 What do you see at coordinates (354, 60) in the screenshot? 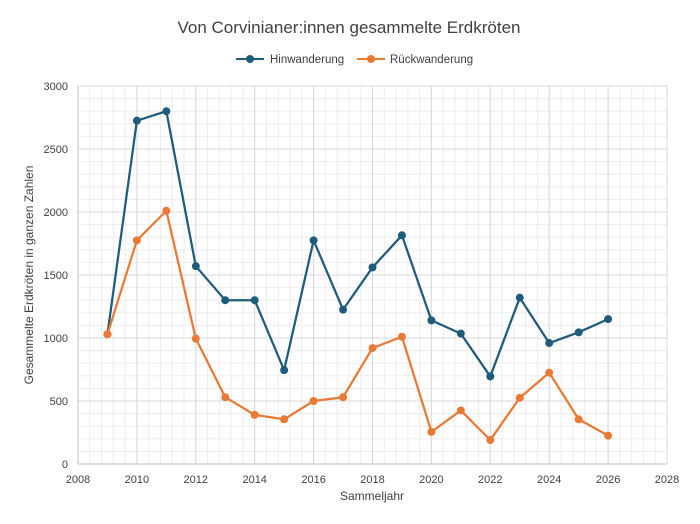
I see `legend: Hinwanderung Rückwanderung` at bounding box center [354, 60].